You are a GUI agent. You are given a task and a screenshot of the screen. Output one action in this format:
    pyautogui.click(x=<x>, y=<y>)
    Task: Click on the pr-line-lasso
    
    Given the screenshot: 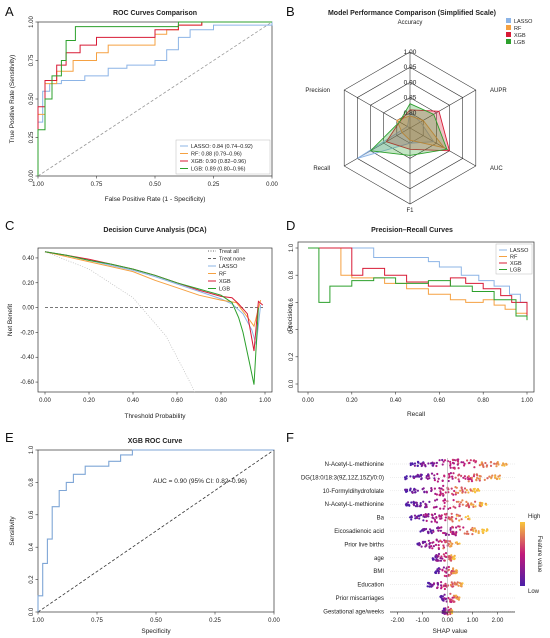 What is the action you would take?
    pyautogui.click(x=418, y=278)
    